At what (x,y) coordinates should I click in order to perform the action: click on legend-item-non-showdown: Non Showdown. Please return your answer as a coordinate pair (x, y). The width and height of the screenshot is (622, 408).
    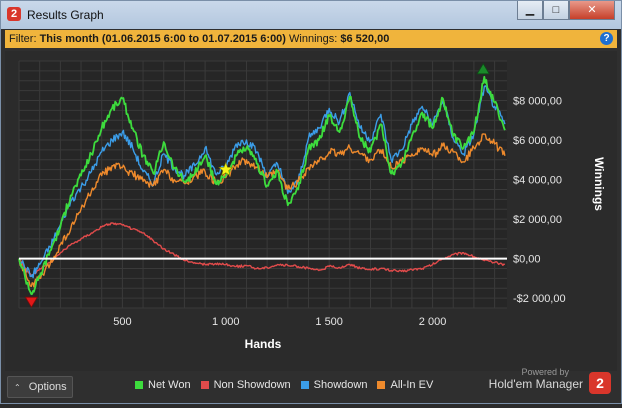
    Looking at the image, I should click on (245, 385).